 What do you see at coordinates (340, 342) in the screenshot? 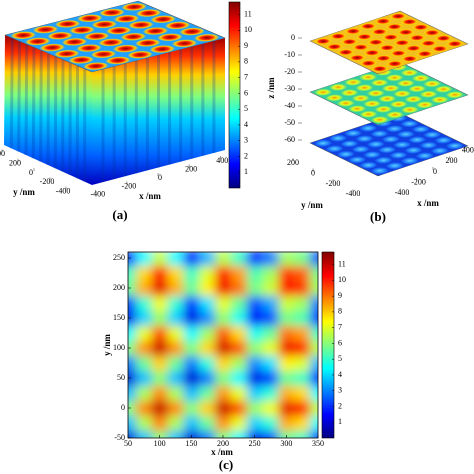
I see `colorbar-tick-label: 6` at bounding box center [340, 342].